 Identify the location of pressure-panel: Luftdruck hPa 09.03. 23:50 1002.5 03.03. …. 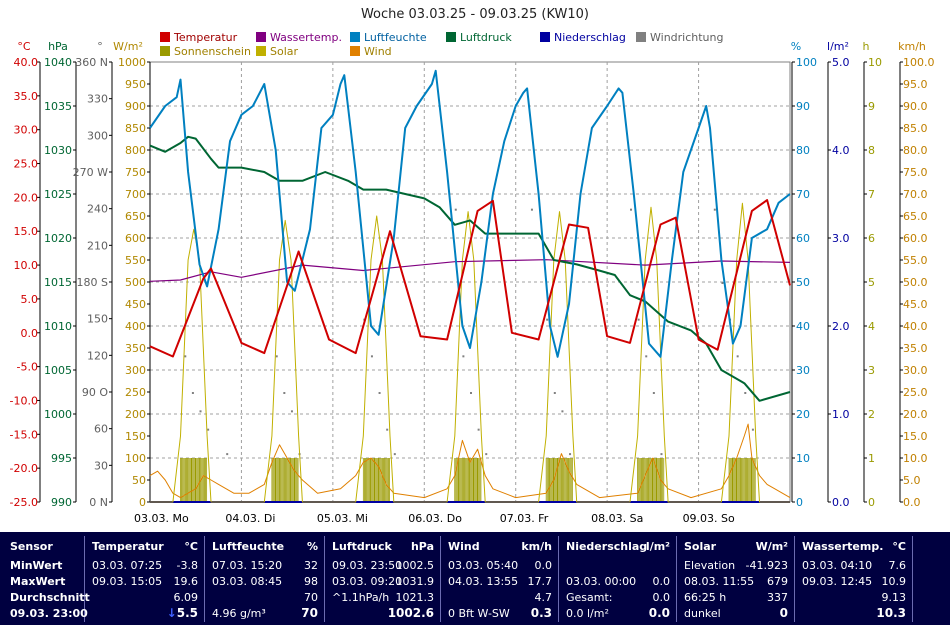
(383, 579).